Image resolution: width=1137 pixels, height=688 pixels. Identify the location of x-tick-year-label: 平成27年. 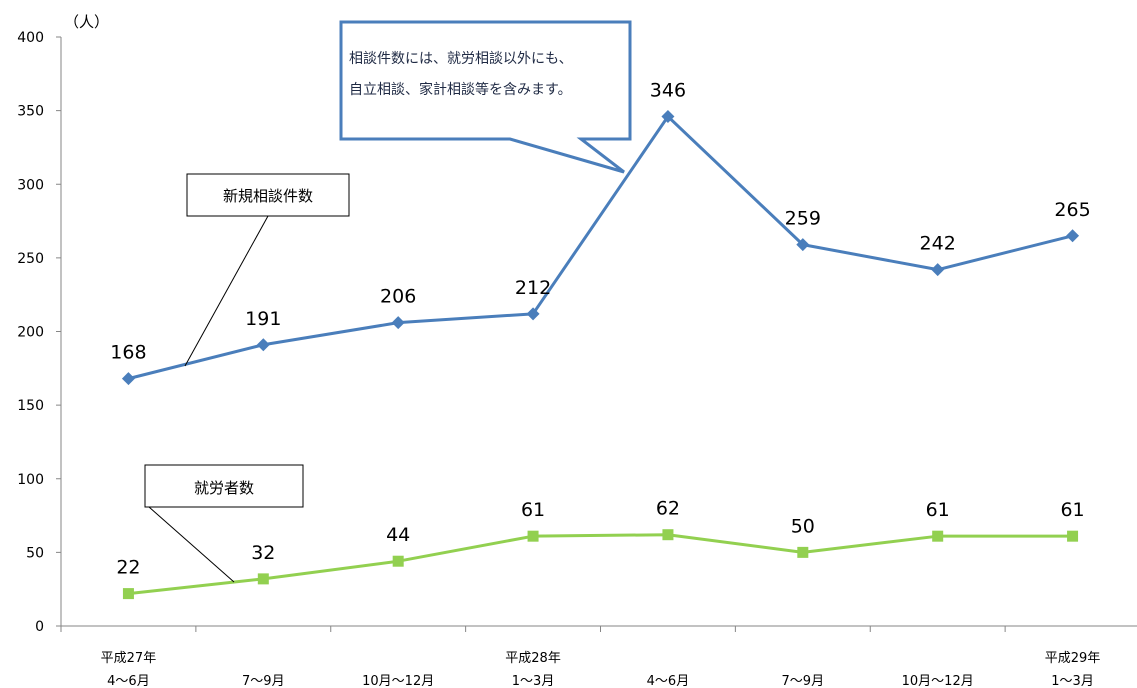
(129, 658).